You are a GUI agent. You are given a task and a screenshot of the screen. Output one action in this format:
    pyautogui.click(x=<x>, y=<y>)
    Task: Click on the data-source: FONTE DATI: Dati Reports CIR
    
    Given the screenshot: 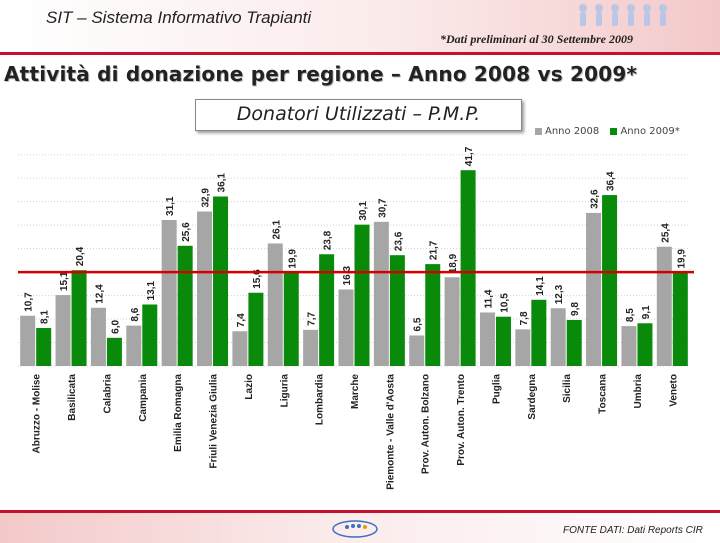 What is the action you would take?
    pyautogui.click(x=633, y=530)
    